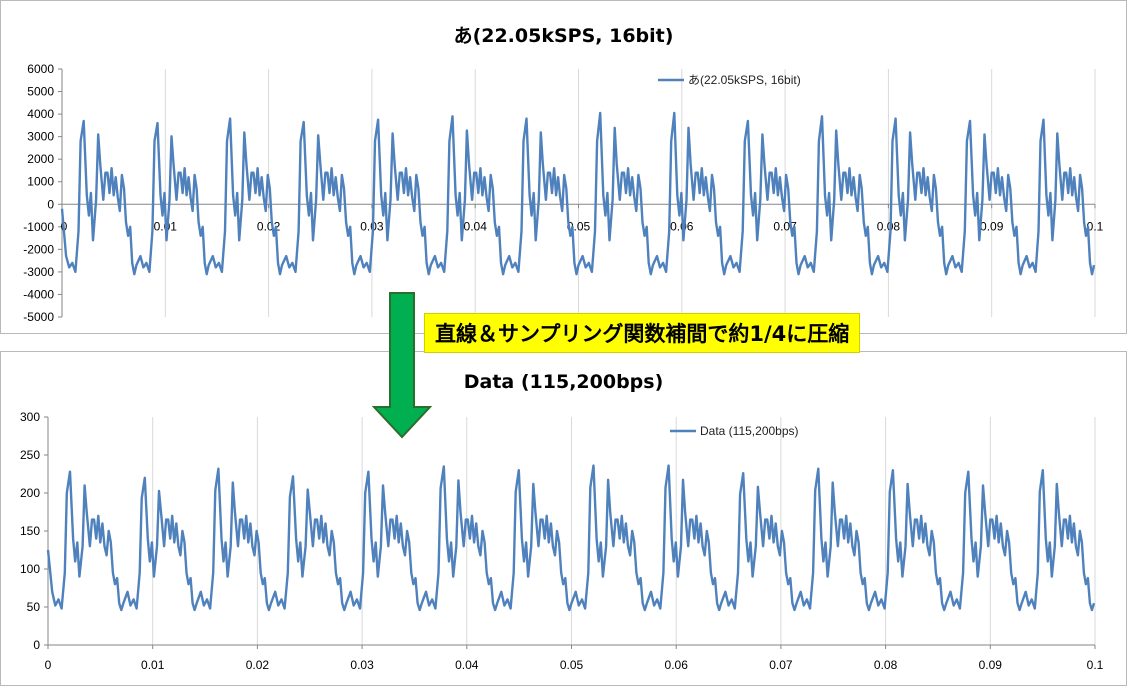 The height and width of the screenshot is (687, 1128). What do you see at coordinates (40, 92) in the screenshot?
I see `y-tick-label-0-1: 5000` at bounding box center [40, 92].